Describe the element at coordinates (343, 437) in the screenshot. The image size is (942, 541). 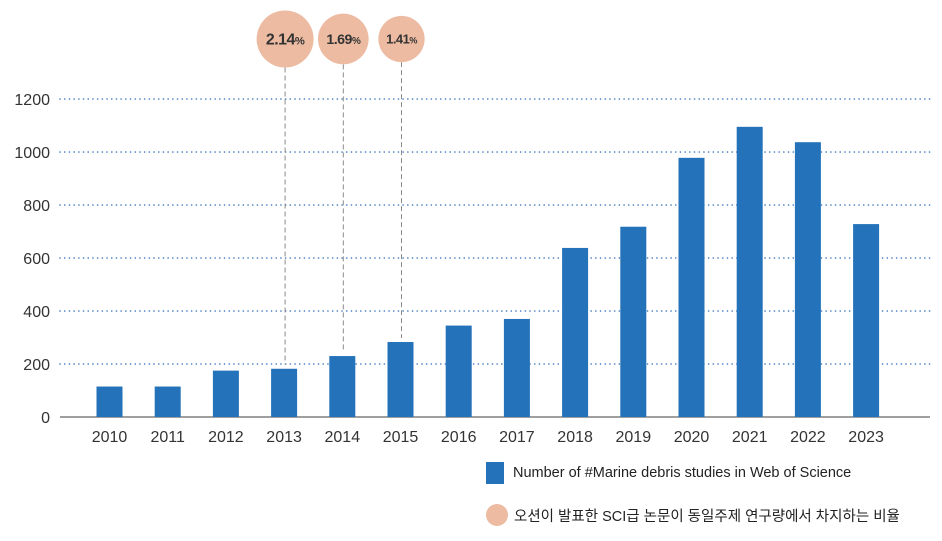
I see `x-tick-label: 2014` at that location.